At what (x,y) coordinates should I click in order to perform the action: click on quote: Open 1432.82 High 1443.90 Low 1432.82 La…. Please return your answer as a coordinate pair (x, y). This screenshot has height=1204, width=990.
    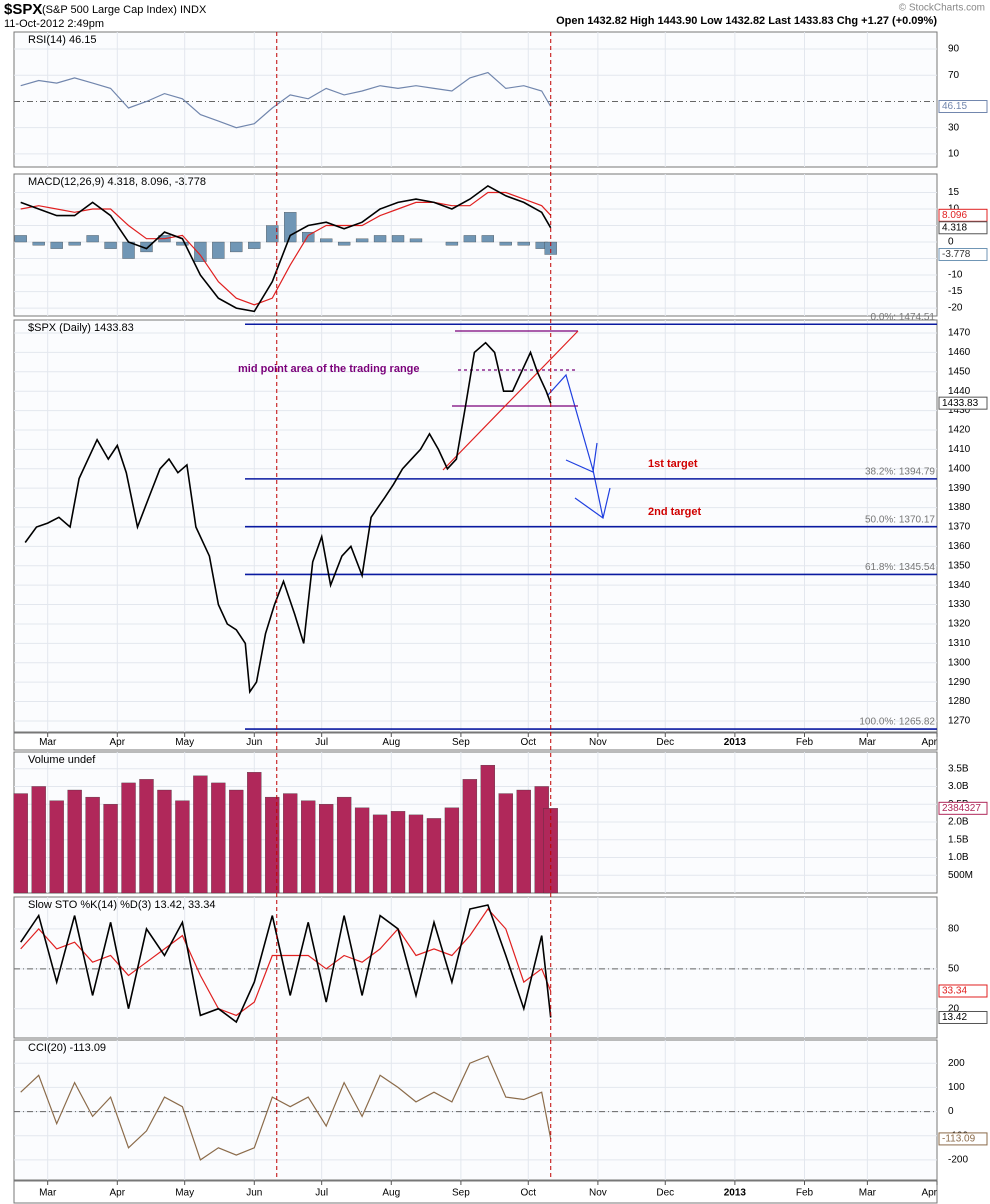
    Looking at the image, I should click on (746, 21).